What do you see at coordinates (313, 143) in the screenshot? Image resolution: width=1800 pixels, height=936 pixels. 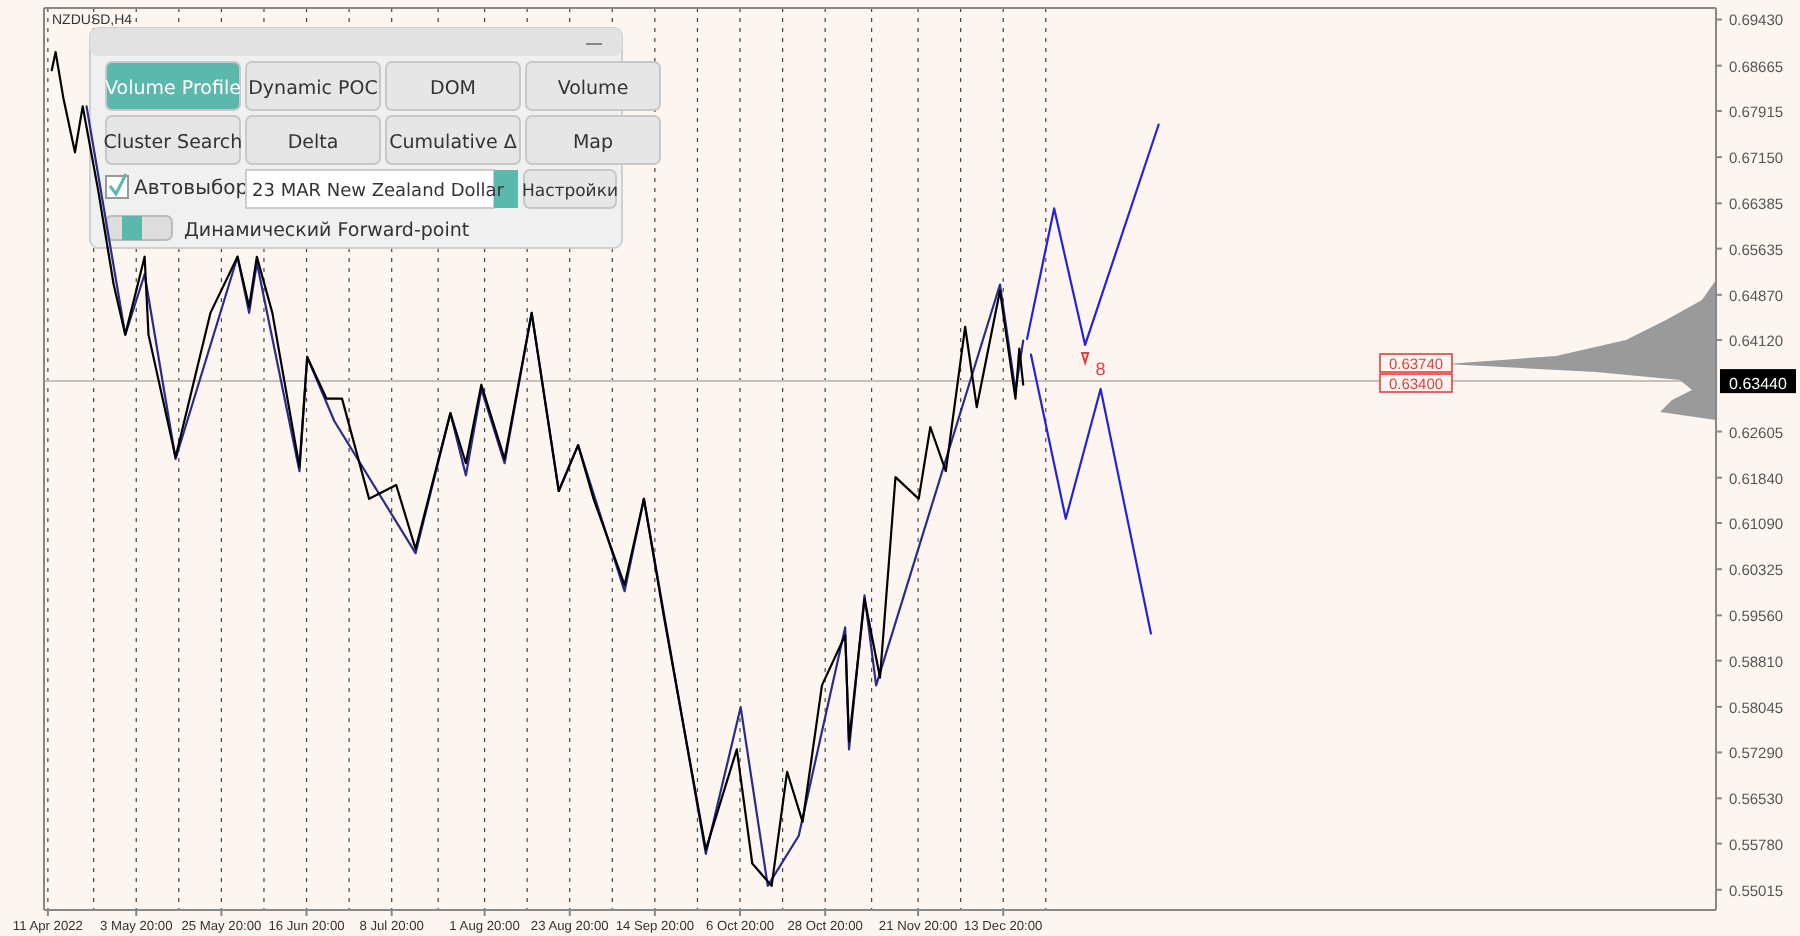 I see `annotation: Delta` at bounding box center [313, 143].